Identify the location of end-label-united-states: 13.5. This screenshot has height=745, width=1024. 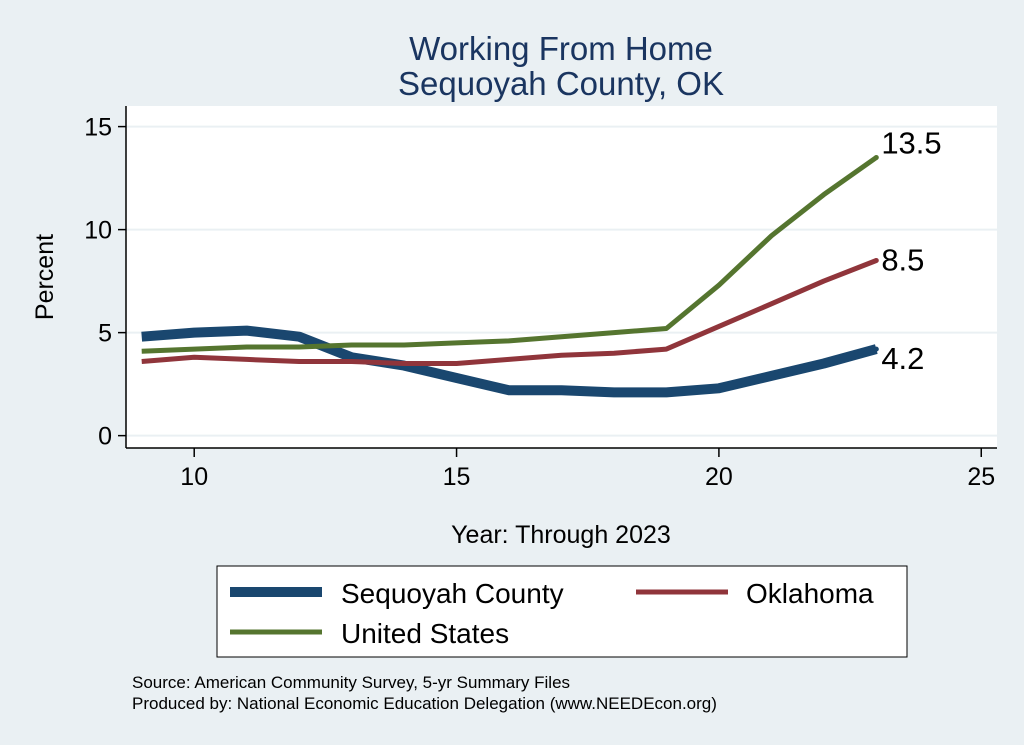
(911, 143).